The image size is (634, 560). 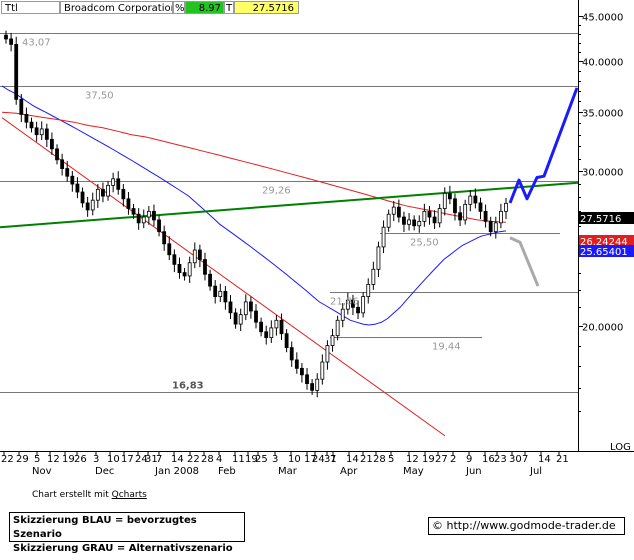 I want to click on credit-text: Chart erstellt mit, so click(x=72, y=495).